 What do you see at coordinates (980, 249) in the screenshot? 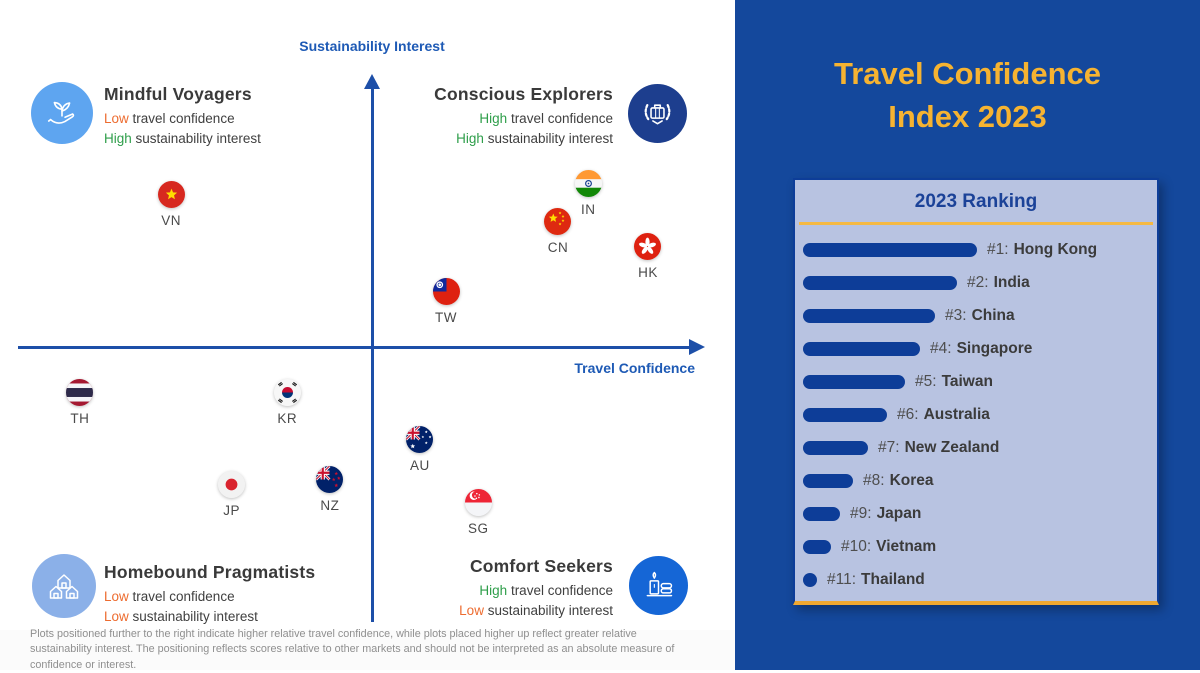
I see `ranking-row: #1: Hong Kong` at bounding box center [980, 249].